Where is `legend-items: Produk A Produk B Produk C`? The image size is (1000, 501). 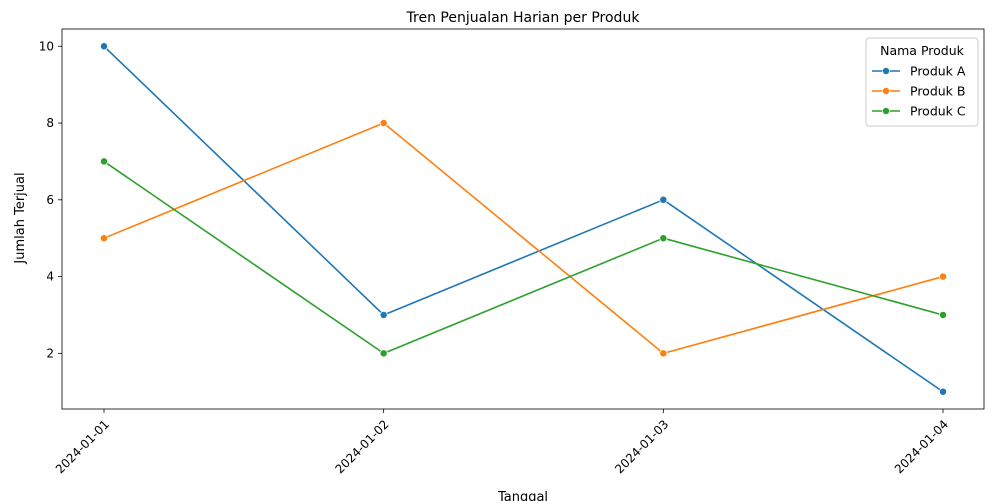 legend-items: Produk A Produk B Produk C is located at coordinates (919, 91).